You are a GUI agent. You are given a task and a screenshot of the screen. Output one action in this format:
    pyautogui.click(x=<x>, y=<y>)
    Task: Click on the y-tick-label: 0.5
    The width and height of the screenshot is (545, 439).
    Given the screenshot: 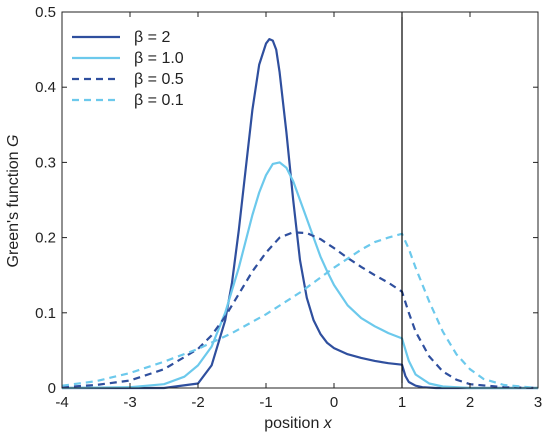 What is the action you would take?
    pyautogui.click(x=45, y=12)
    